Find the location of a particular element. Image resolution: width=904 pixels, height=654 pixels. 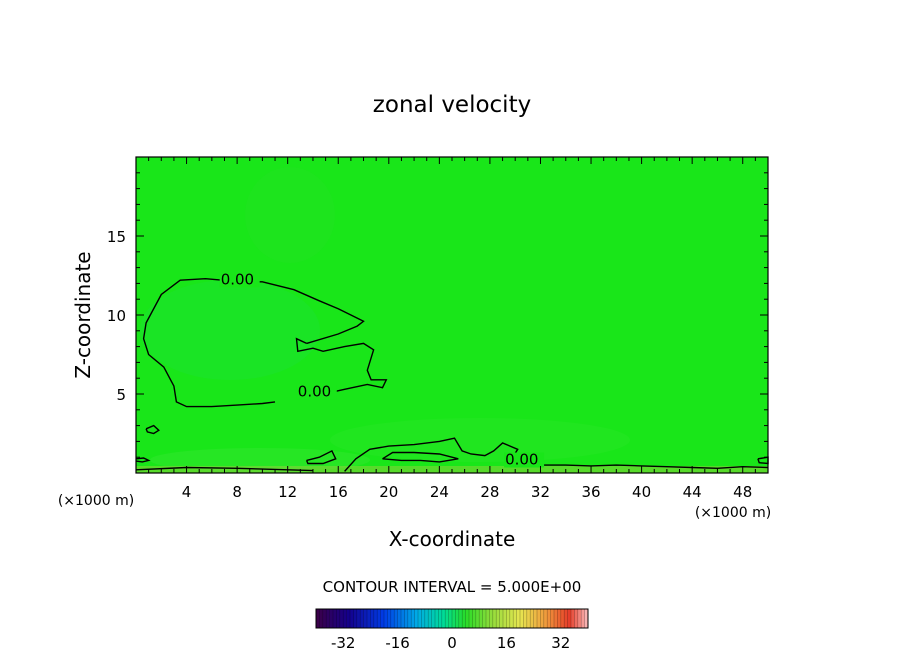

colorbar-tick-label: -32 is located at coordinates (343, 643).